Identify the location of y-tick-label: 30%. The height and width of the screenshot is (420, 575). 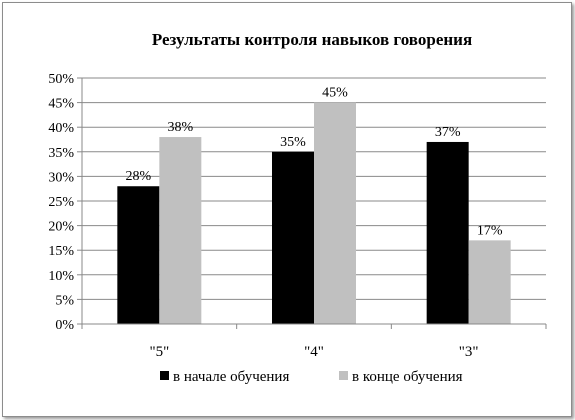
(61, 177).